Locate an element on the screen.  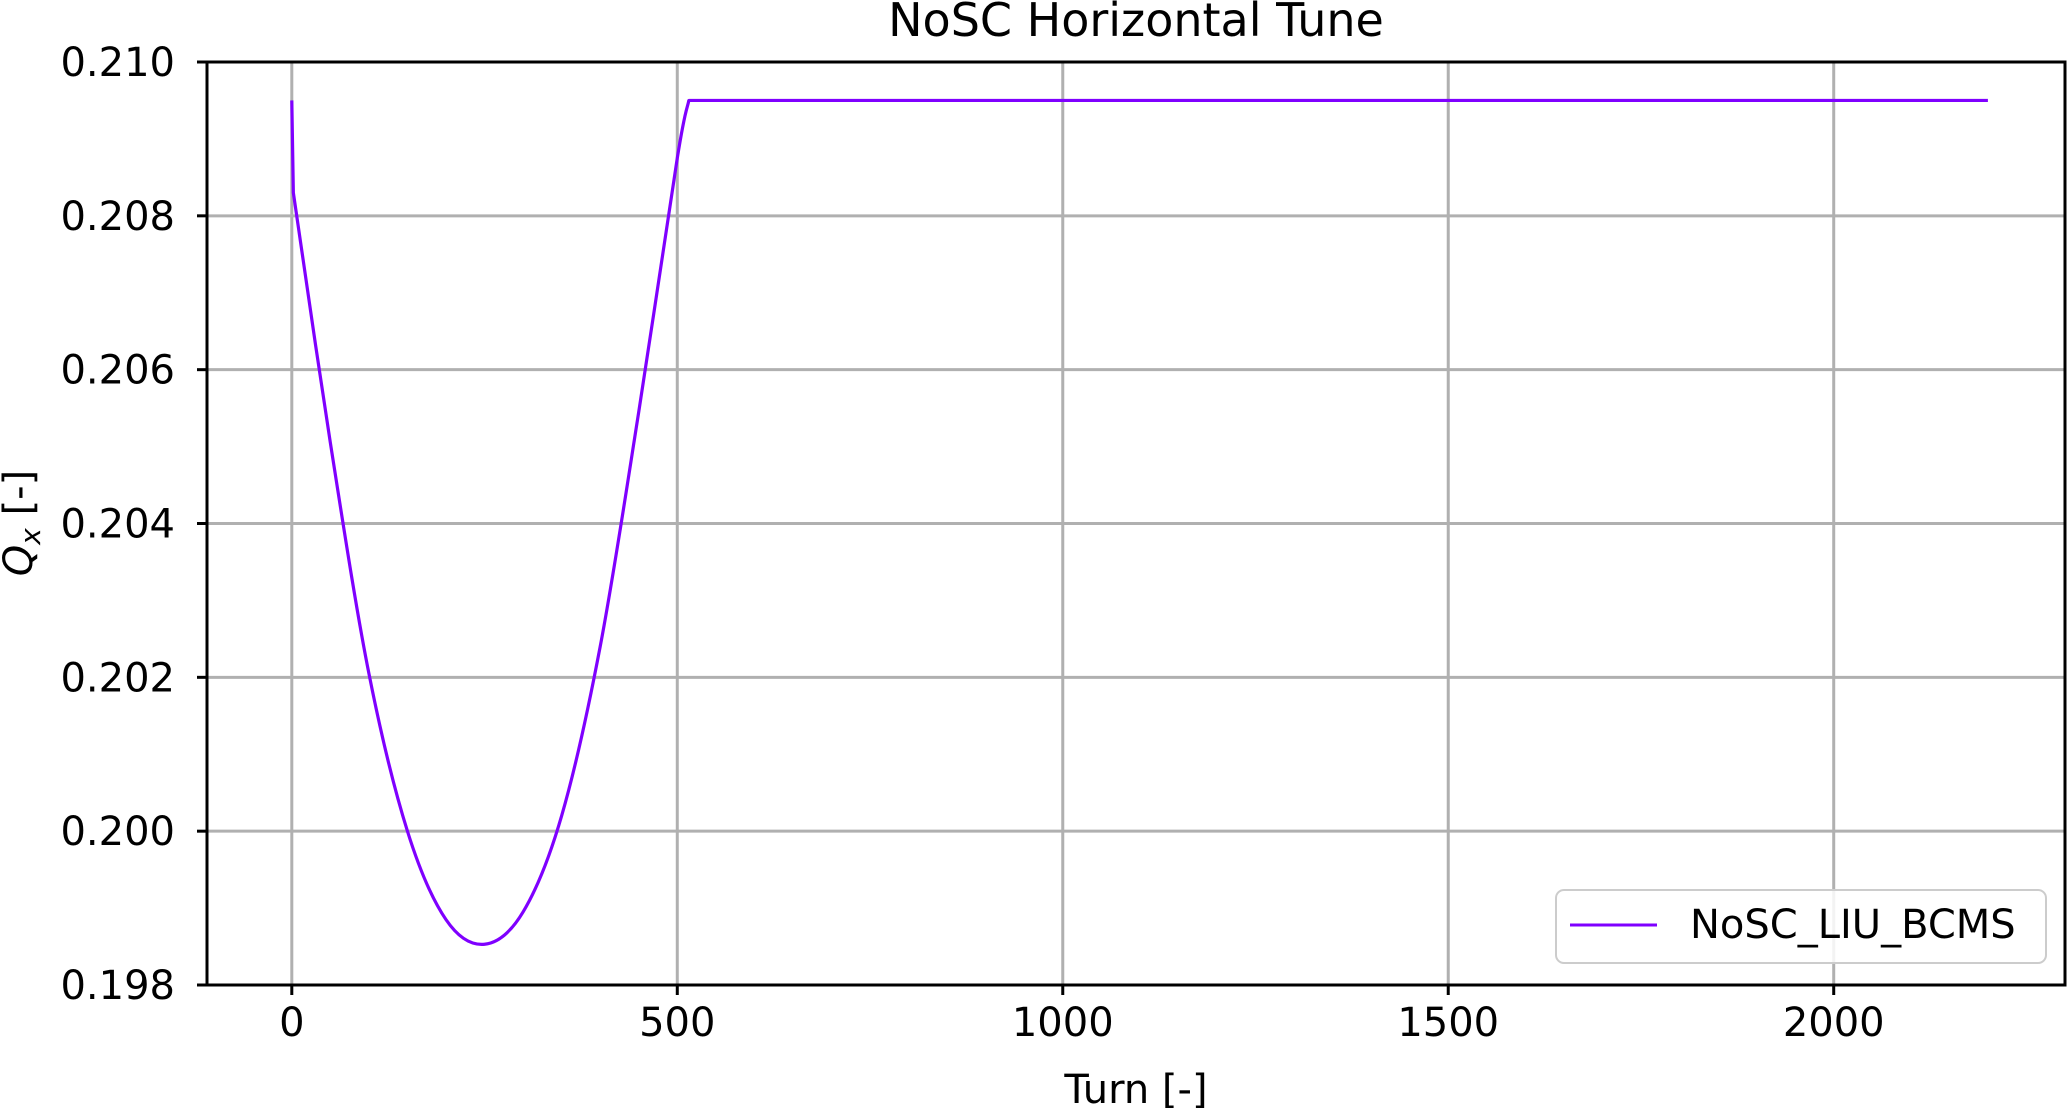
y-axis-label-suffix: [-] is located at coordinates (21, 499).